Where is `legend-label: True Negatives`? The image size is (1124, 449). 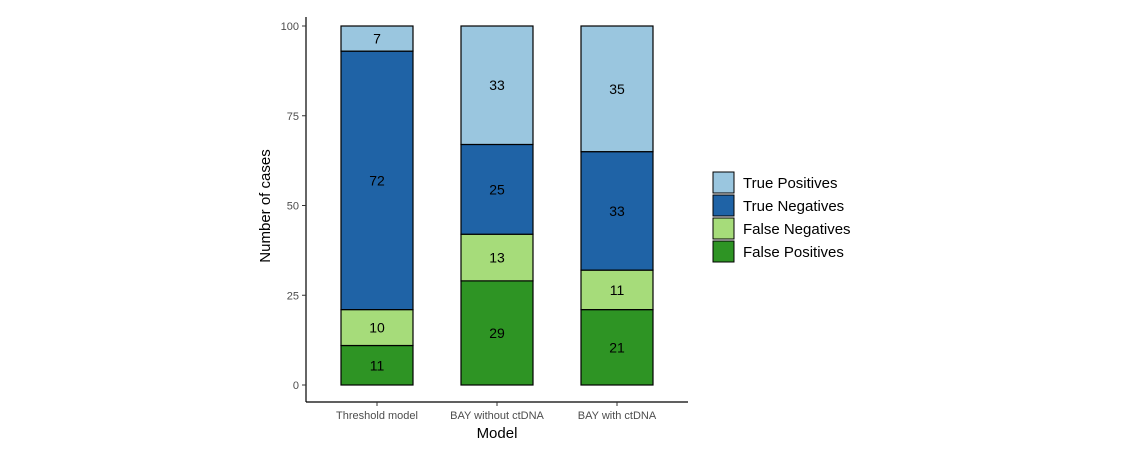 legend-label: True Negatives is located at coordinates (793, 206).